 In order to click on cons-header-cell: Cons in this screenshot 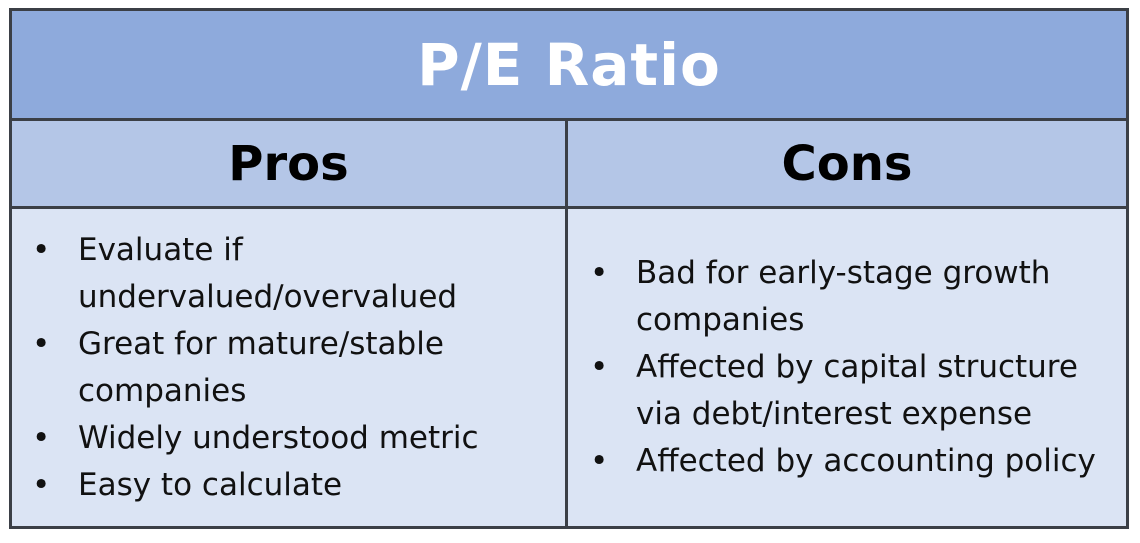, I will do `click(847, 163)`.